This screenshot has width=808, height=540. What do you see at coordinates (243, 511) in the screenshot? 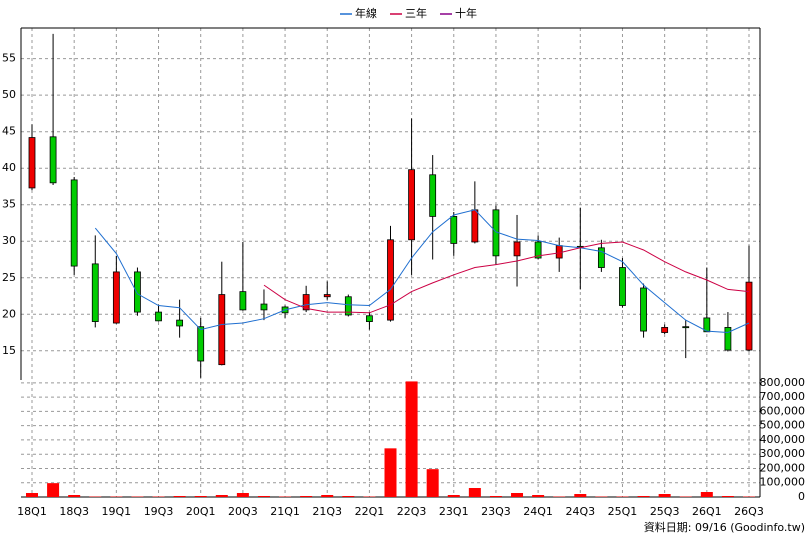
I see `x-tick-label: 20Q3` at bounding box center [243, 511].